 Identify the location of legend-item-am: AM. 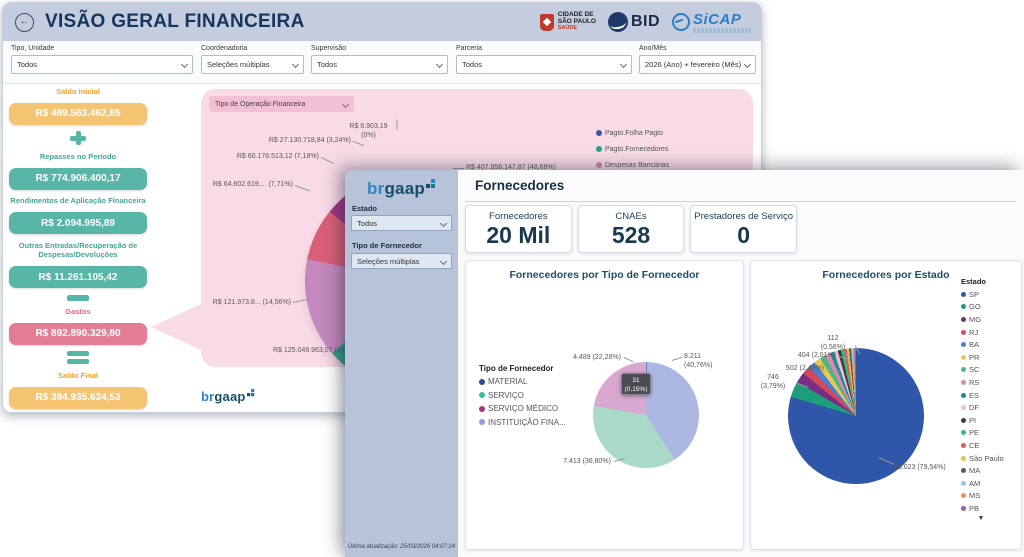
(982, 483).